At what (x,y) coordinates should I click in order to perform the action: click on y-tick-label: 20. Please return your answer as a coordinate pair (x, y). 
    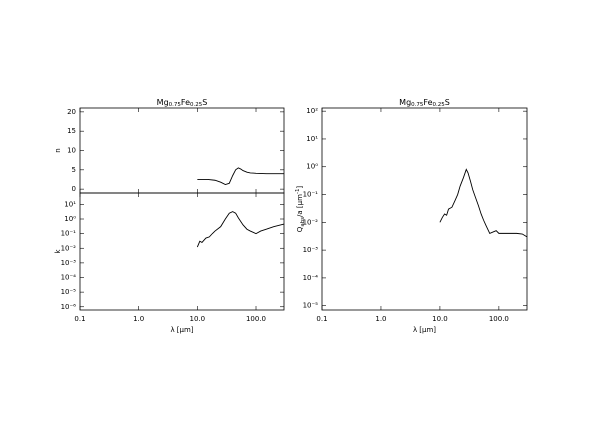
    Looking at the image, I should click on (71, 112).